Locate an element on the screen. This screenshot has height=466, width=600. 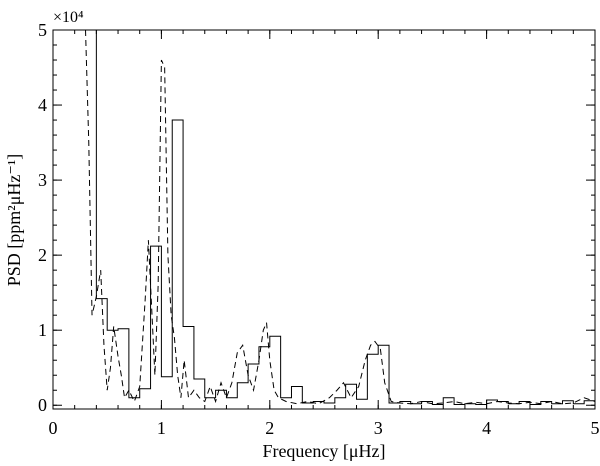
y-tick-label: 1 is located at coordinates (42, 330).